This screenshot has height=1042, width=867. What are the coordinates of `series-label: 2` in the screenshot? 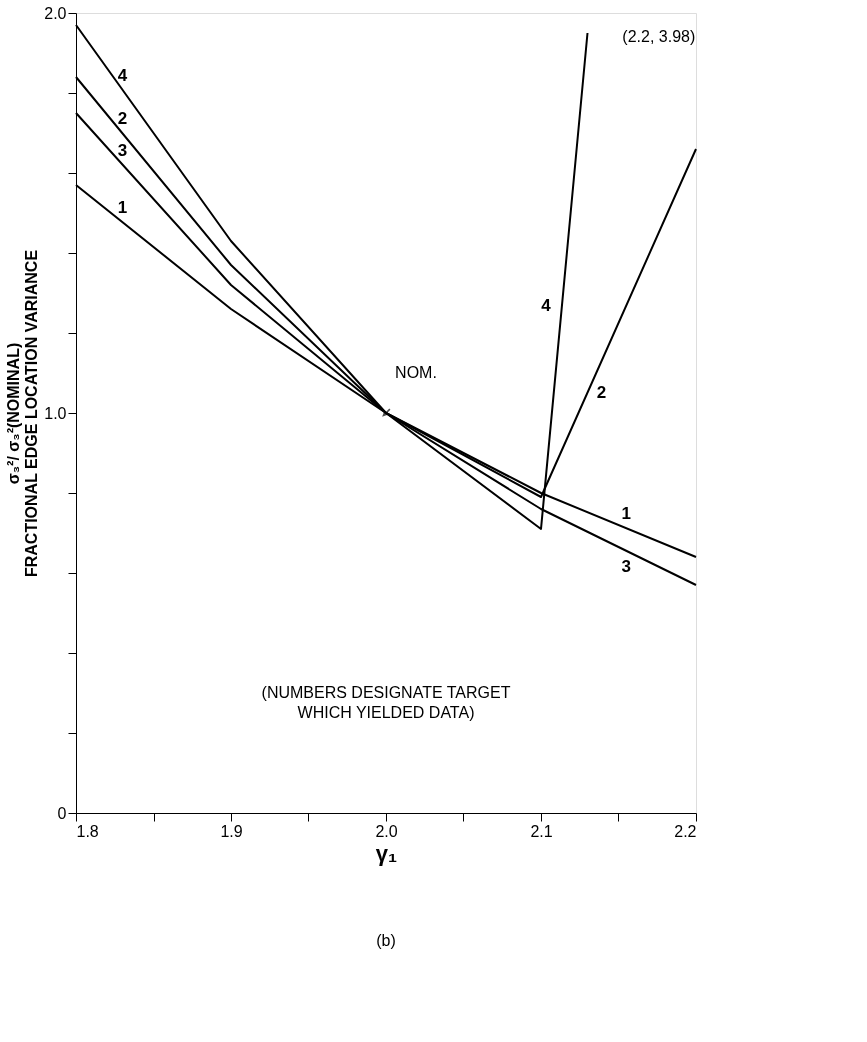 It's located at (122, 119).